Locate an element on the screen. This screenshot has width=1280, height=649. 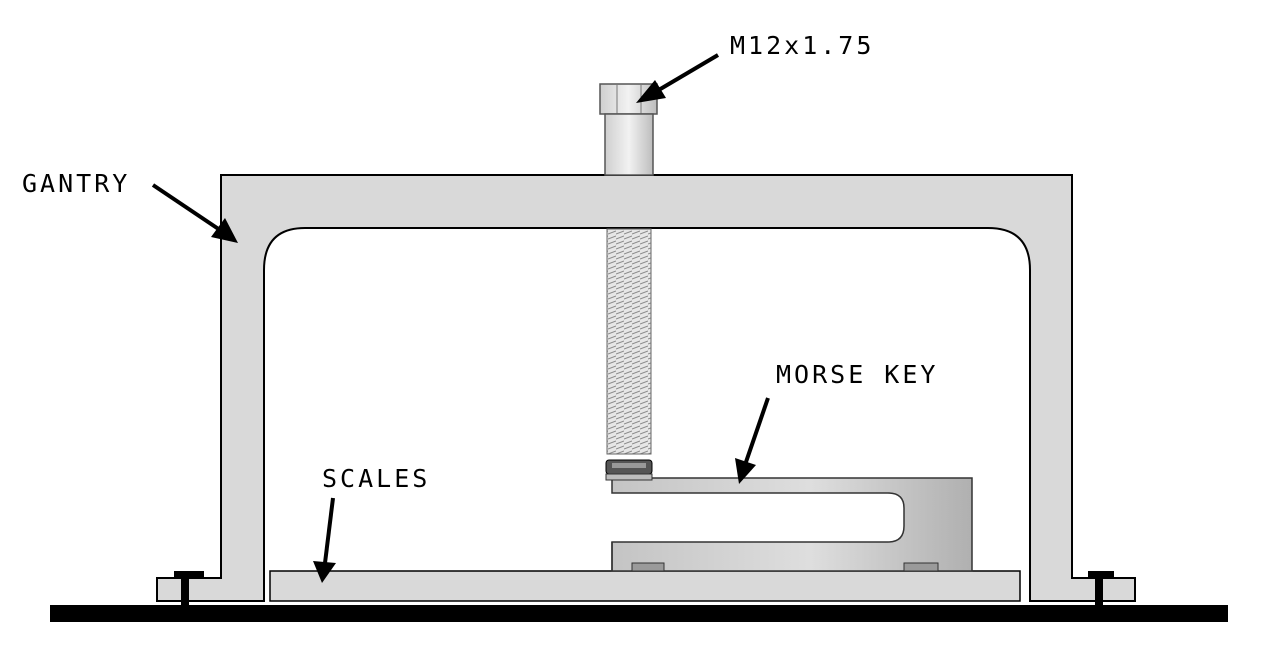
morse-key is located at coordinates (792, 524).